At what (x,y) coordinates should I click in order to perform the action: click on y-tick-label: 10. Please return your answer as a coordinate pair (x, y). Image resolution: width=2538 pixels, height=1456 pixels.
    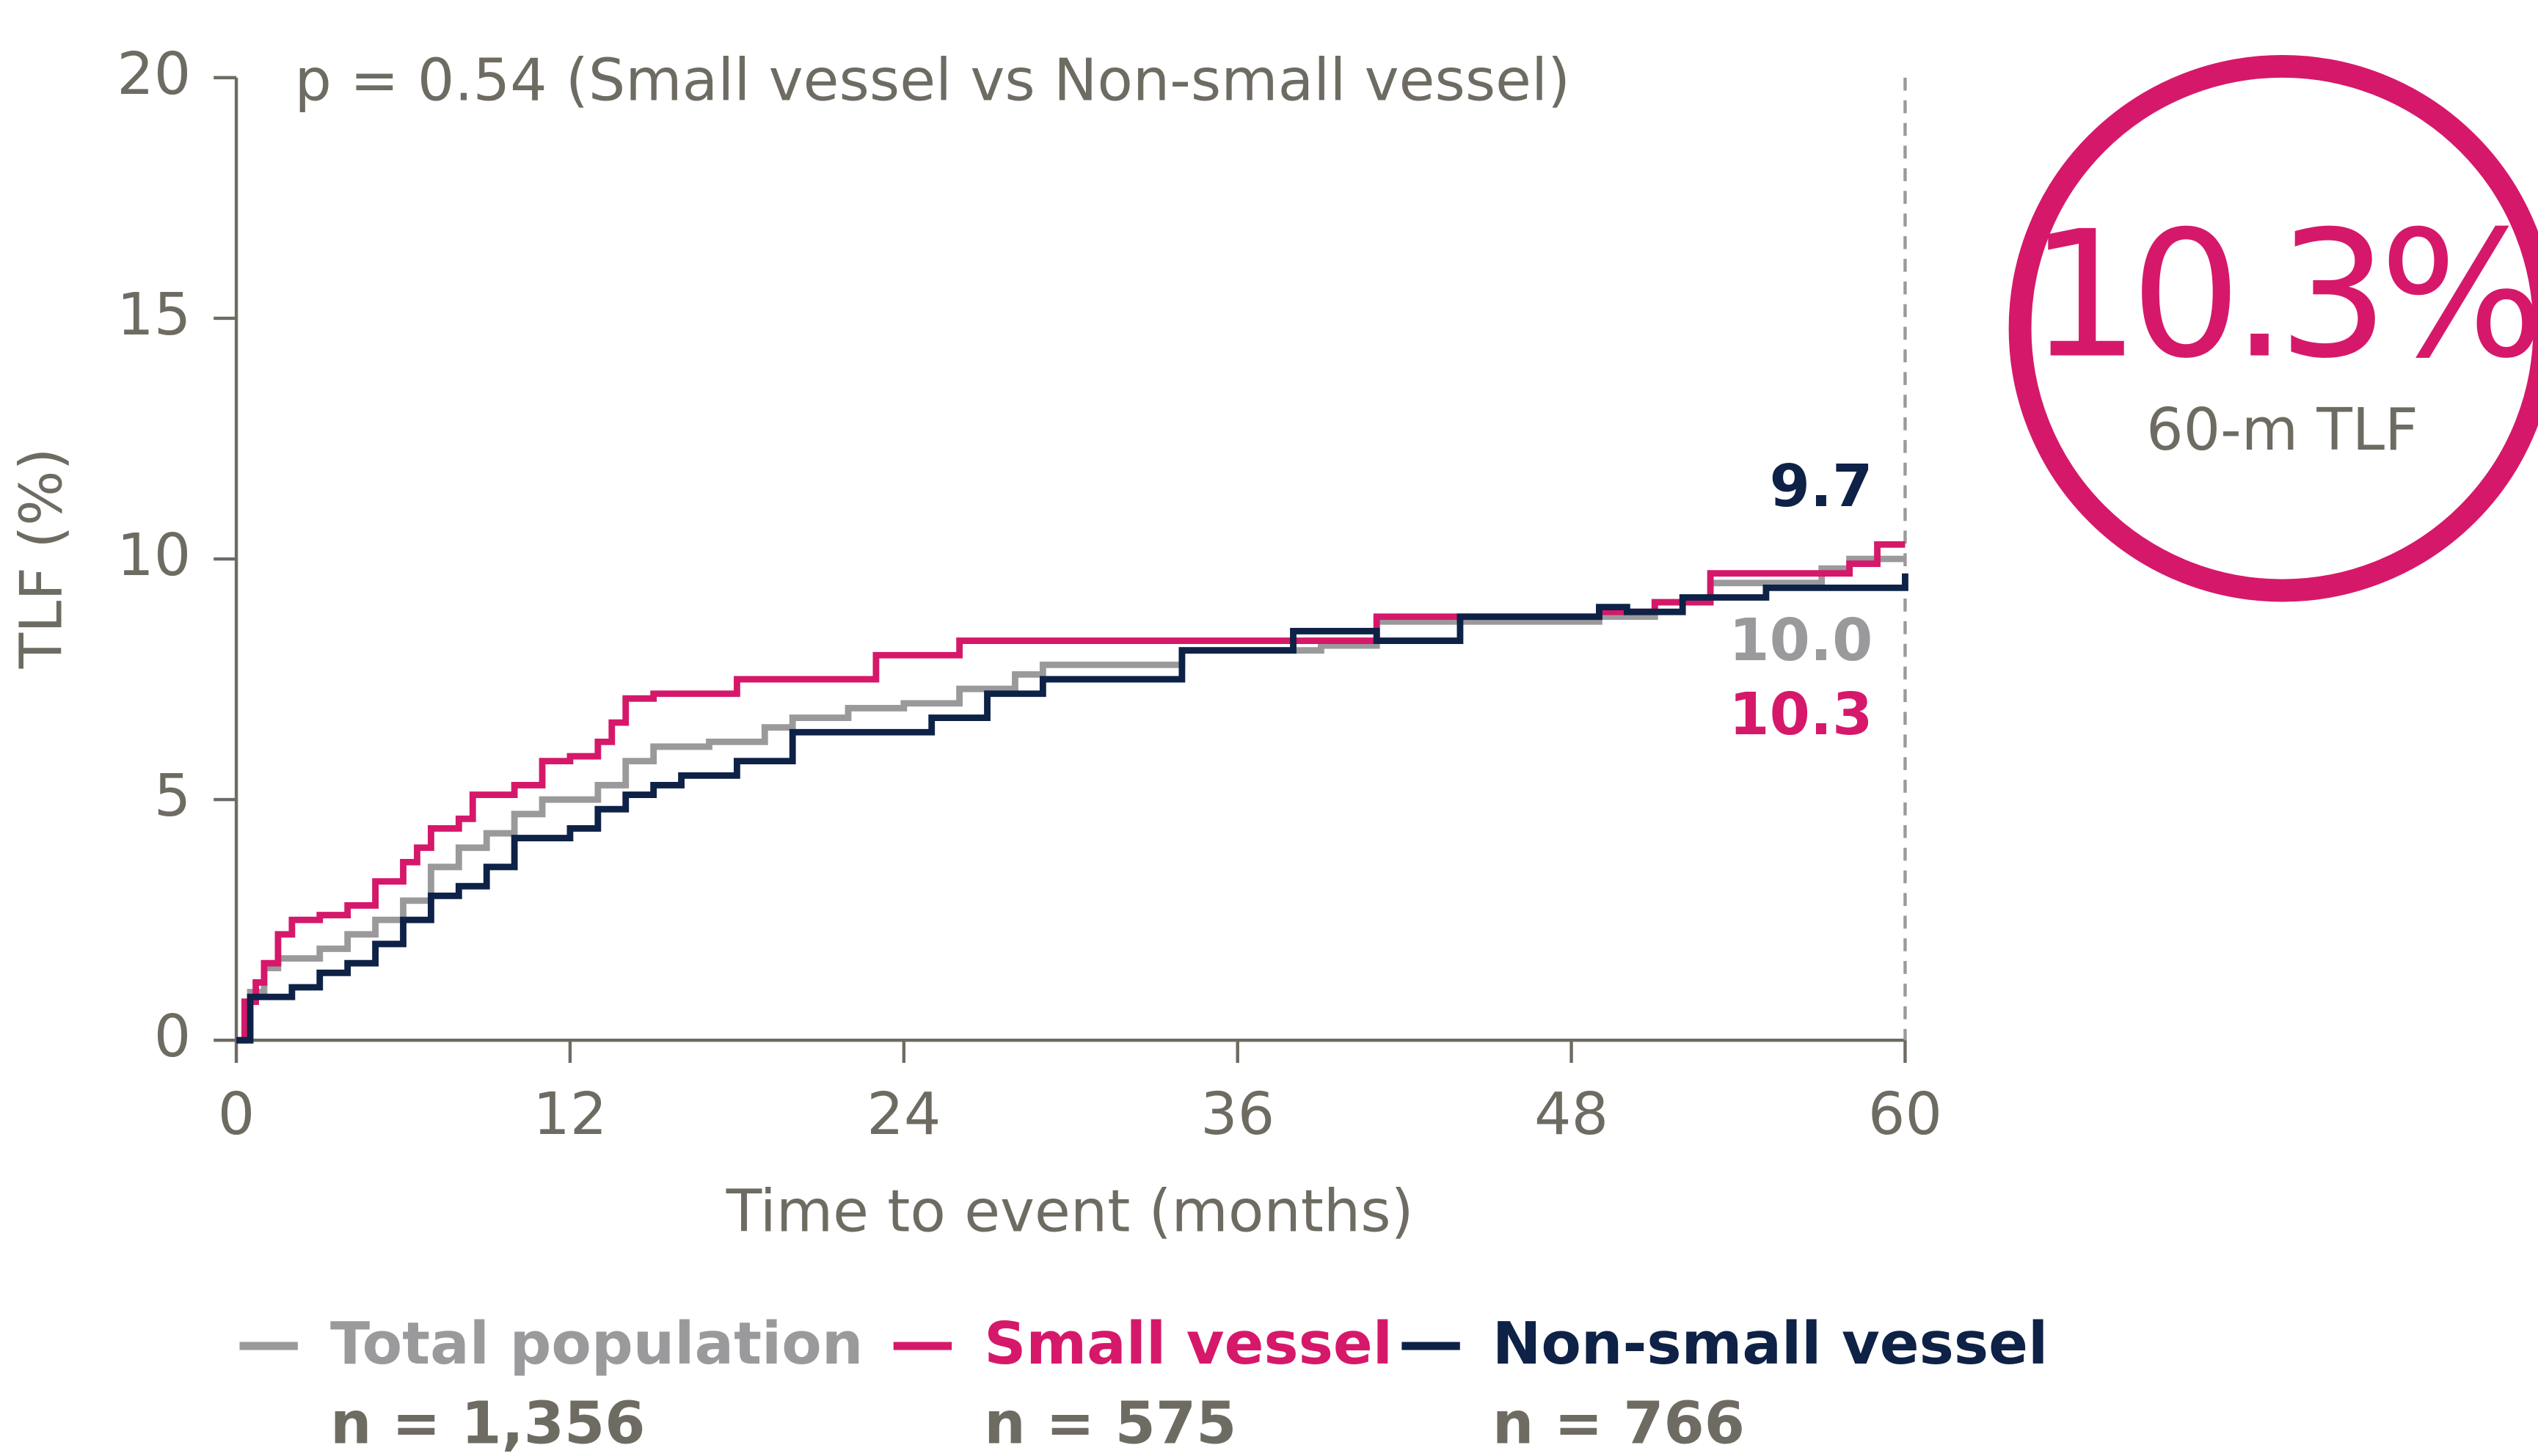
    Looking at the image, I should click on (154, 555).